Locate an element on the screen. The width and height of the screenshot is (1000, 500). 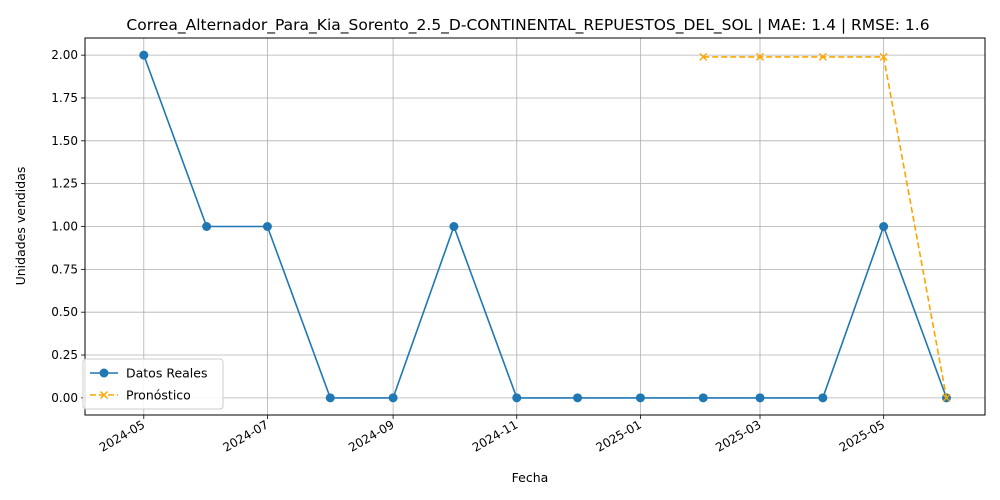
x-tick-label: 2025-03 is located at coordinates (738, 435).